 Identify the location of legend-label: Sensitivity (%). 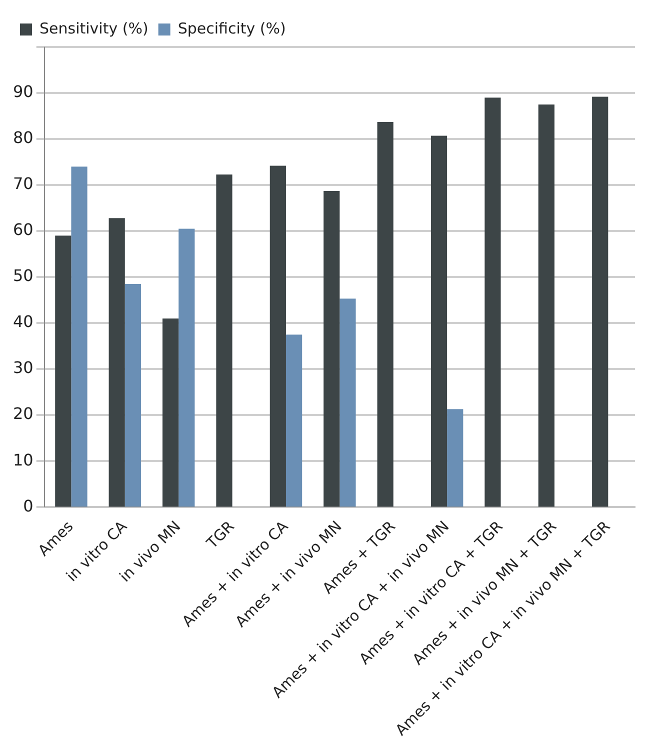
(94, 28).